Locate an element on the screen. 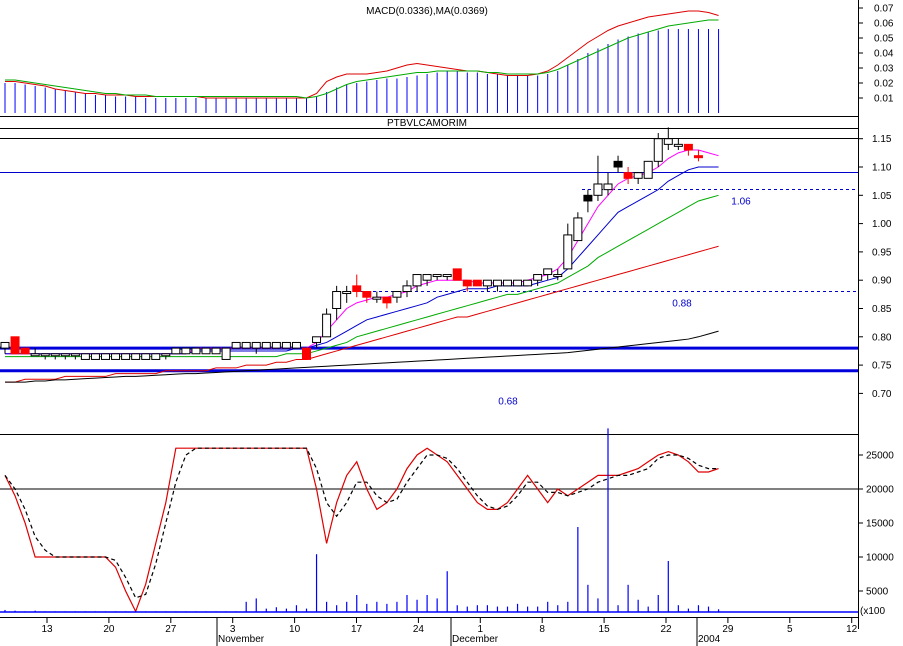 This screenshot has height=646, width=903. macd-ytick-label: 0.05 is located at coordinates (884, 39).